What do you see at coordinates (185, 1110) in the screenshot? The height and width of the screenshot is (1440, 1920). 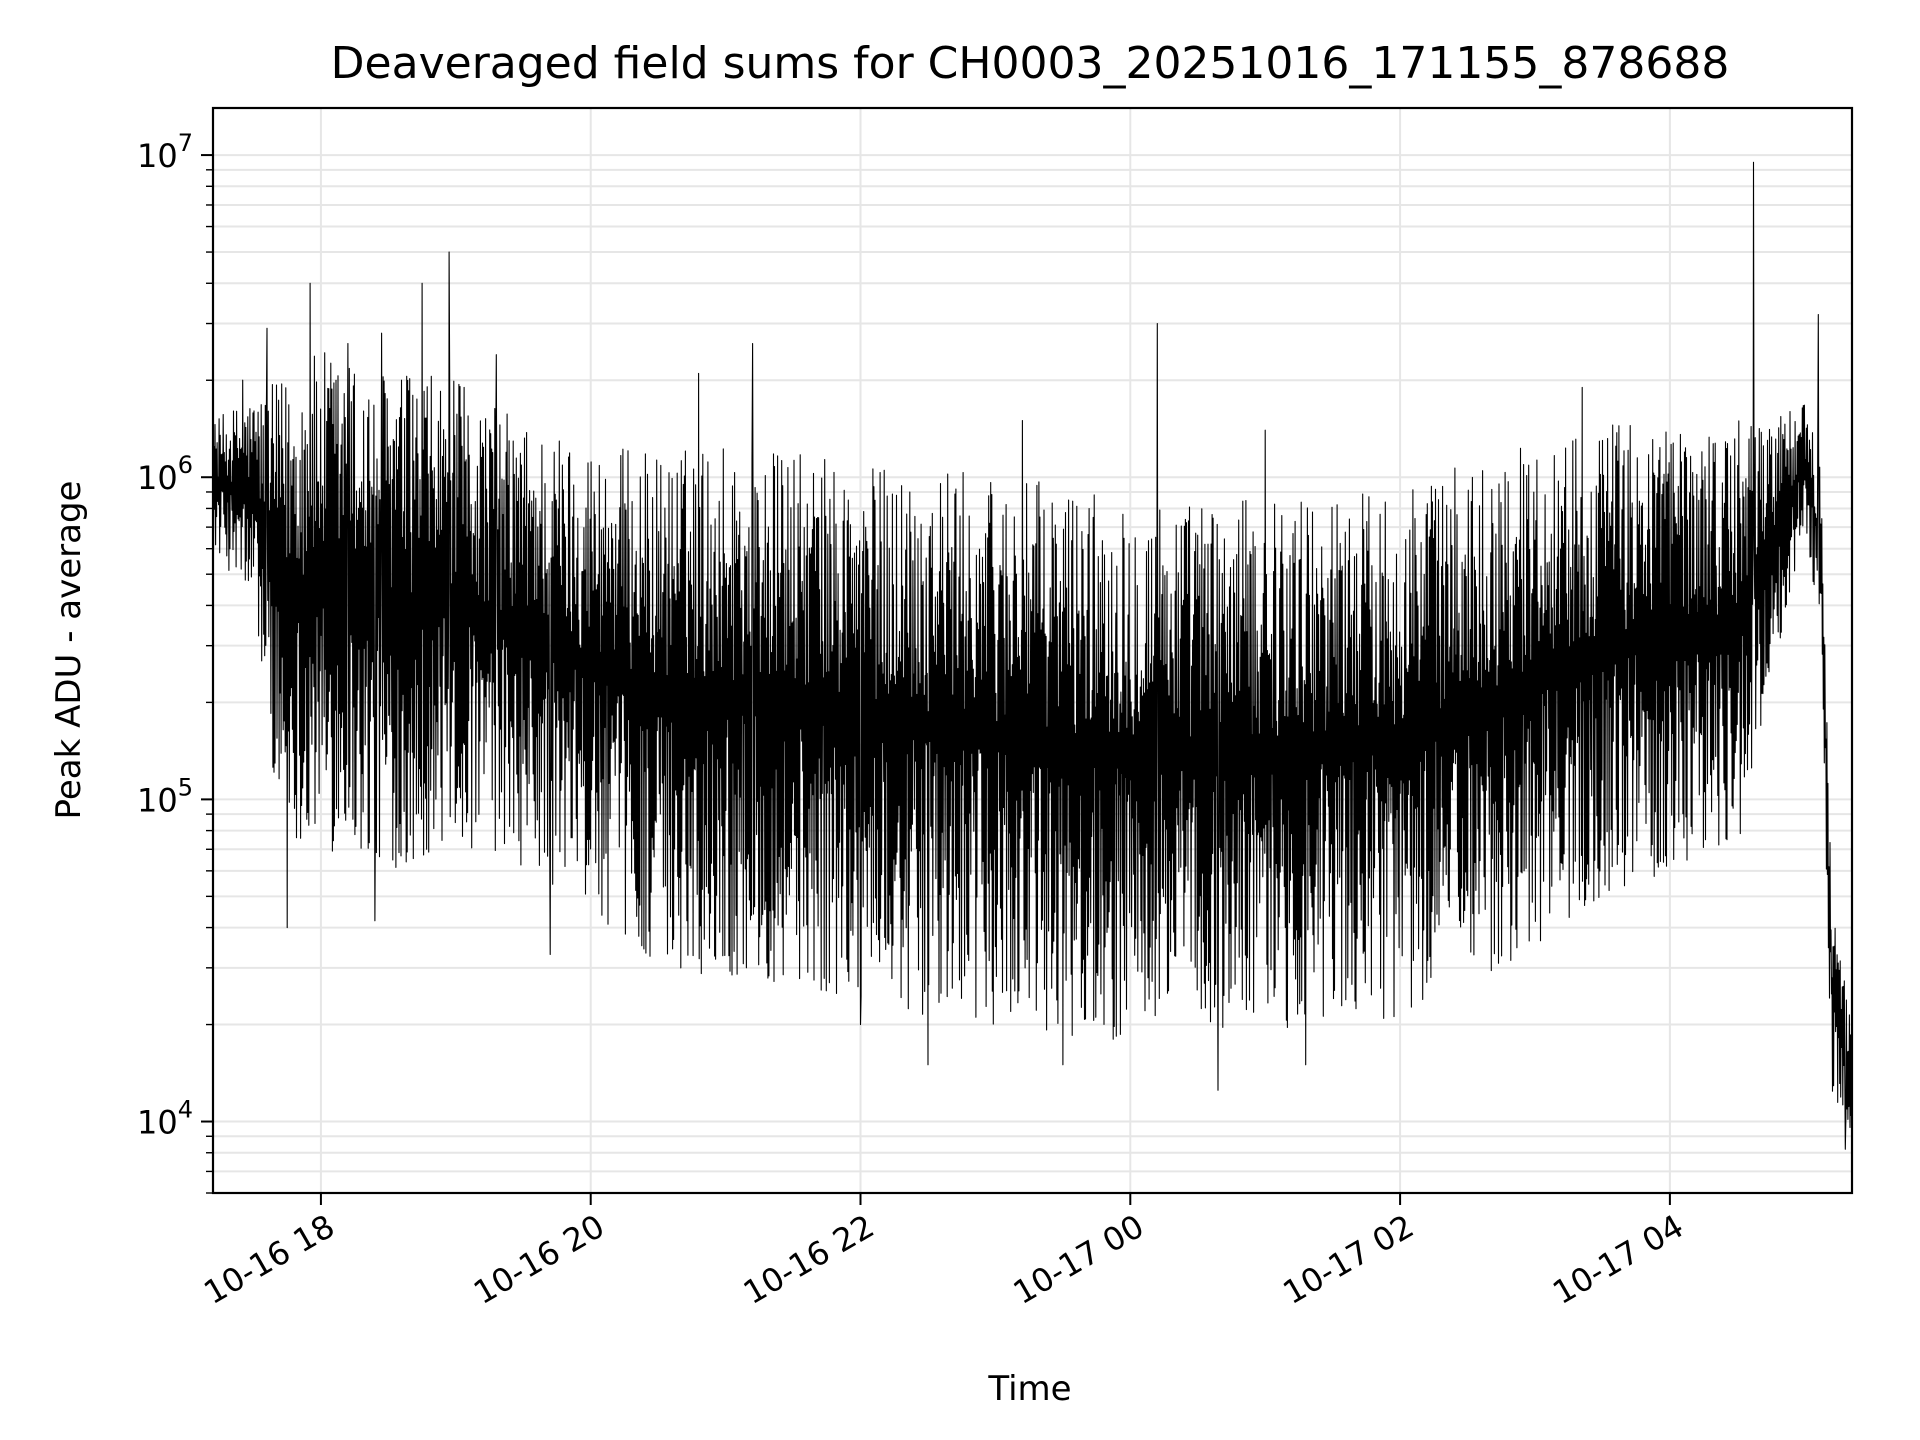 I see `y-tick-exponent: 4` at bounding box center [185, 1110].